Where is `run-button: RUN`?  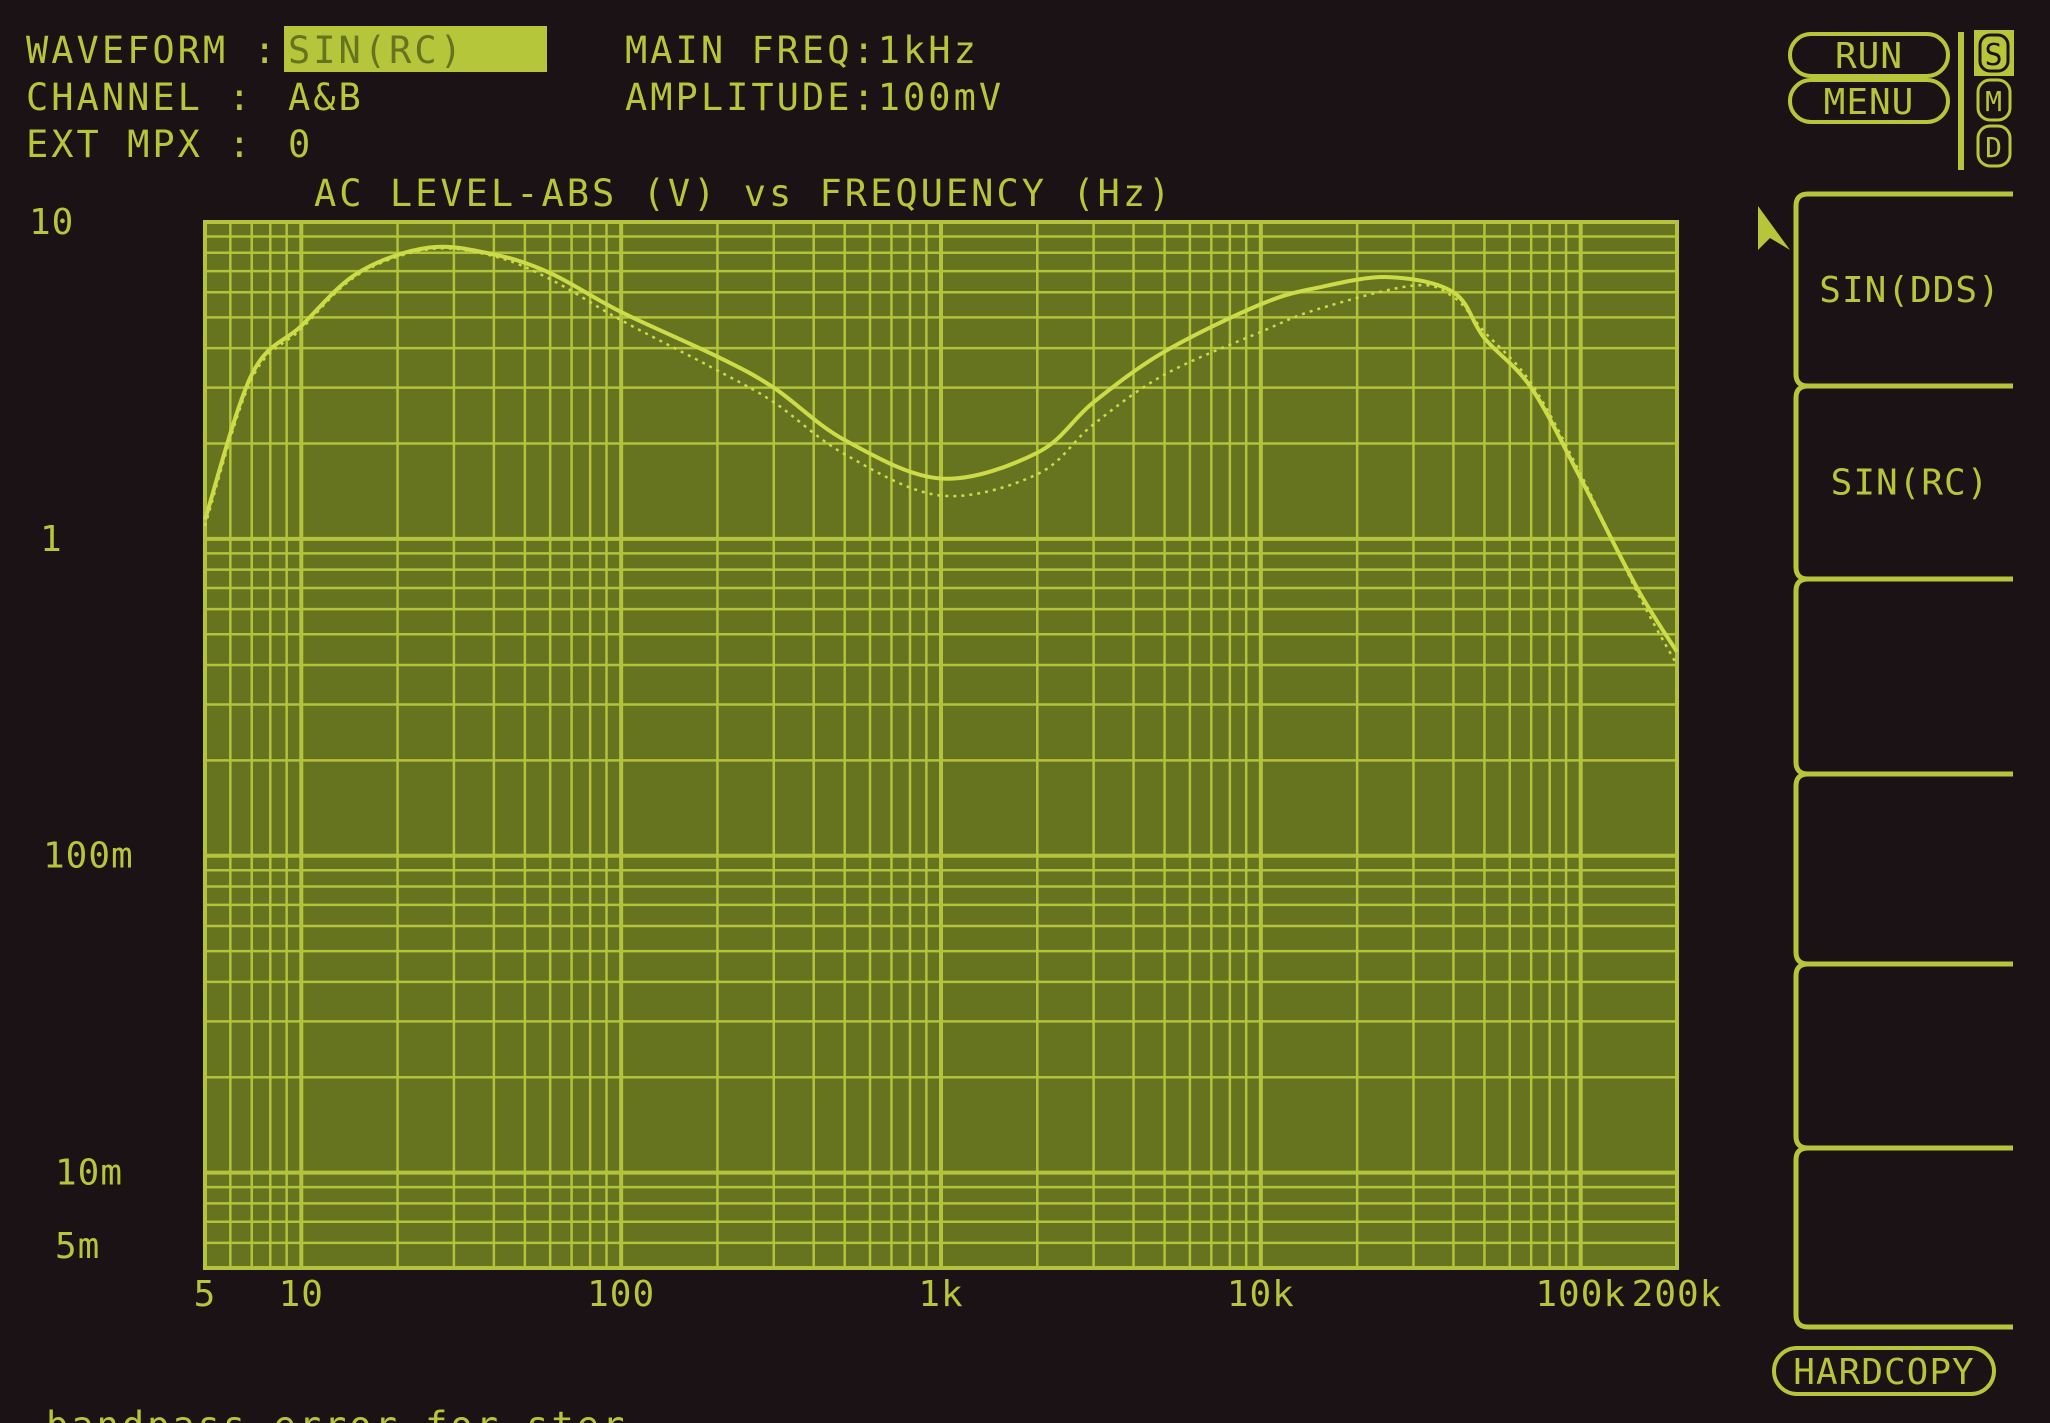
run-button: RUN is located at coordinates (1869, 55).